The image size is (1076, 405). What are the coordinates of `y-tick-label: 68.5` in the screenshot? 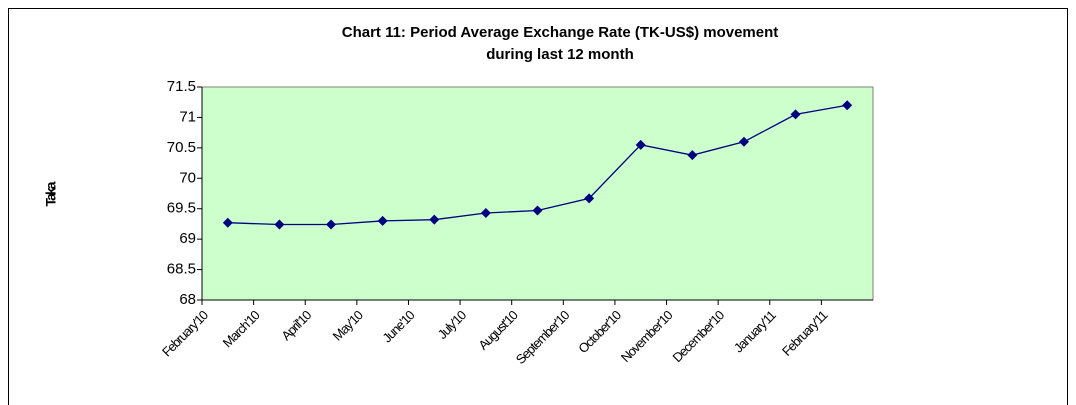 It's located at (181, 269).